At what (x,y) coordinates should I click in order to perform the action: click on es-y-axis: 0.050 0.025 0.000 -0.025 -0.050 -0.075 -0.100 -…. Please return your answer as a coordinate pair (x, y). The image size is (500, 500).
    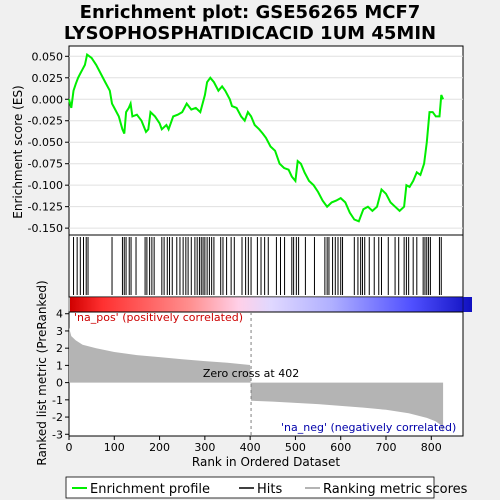
    Looking at the image, I should click on (48, 142).